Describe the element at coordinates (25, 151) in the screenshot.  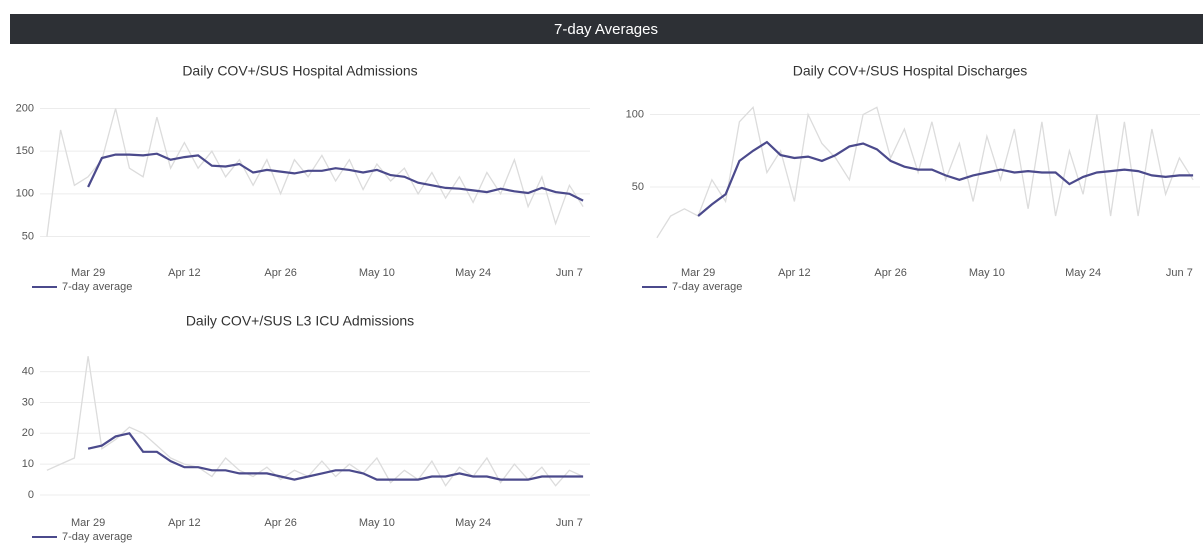
I see `y-tick-label: 150` at that location.